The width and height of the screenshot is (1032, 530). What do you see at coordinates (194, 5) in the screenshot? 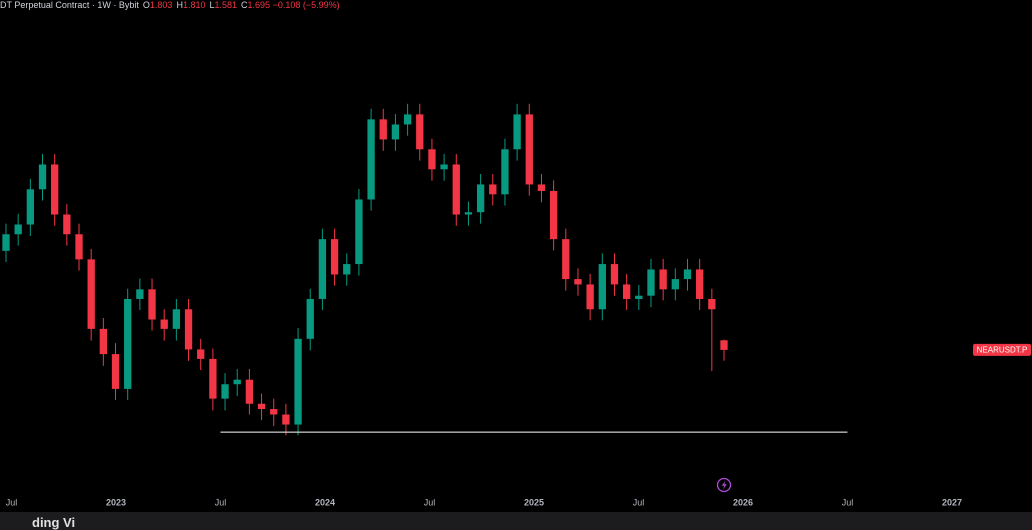
I see `ohlc-value: 1.810` at bounding box center [194, 5].